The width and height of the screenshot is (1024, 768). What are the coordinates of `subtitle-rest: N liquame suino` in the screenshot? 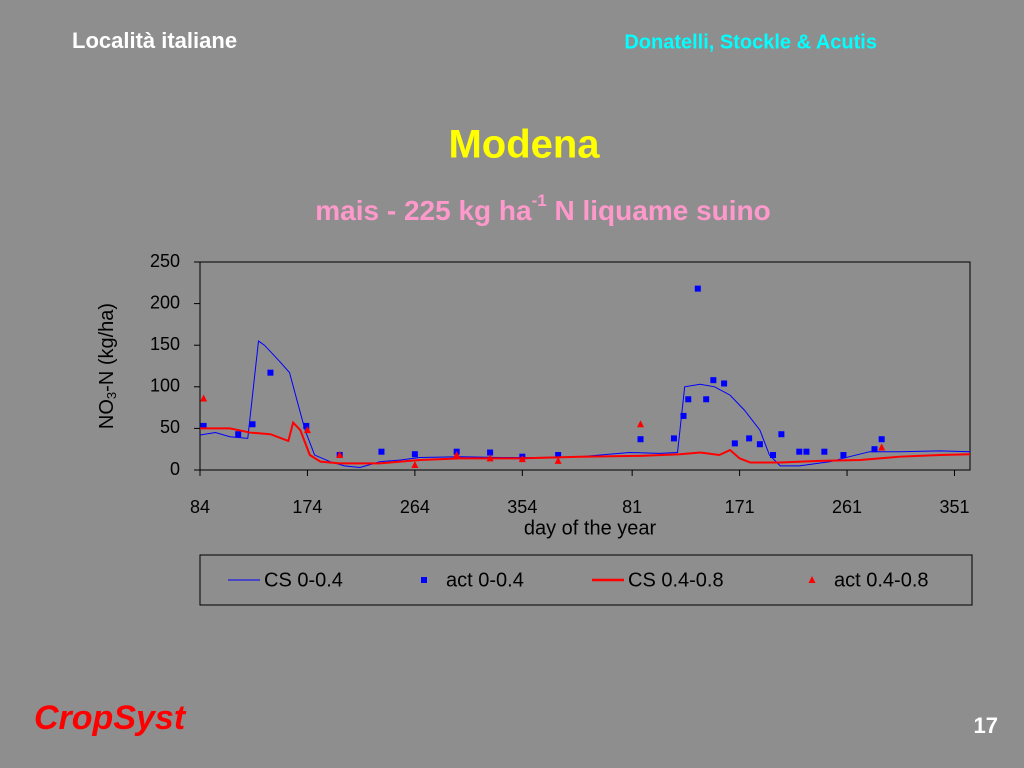 It's located at (659, 210).